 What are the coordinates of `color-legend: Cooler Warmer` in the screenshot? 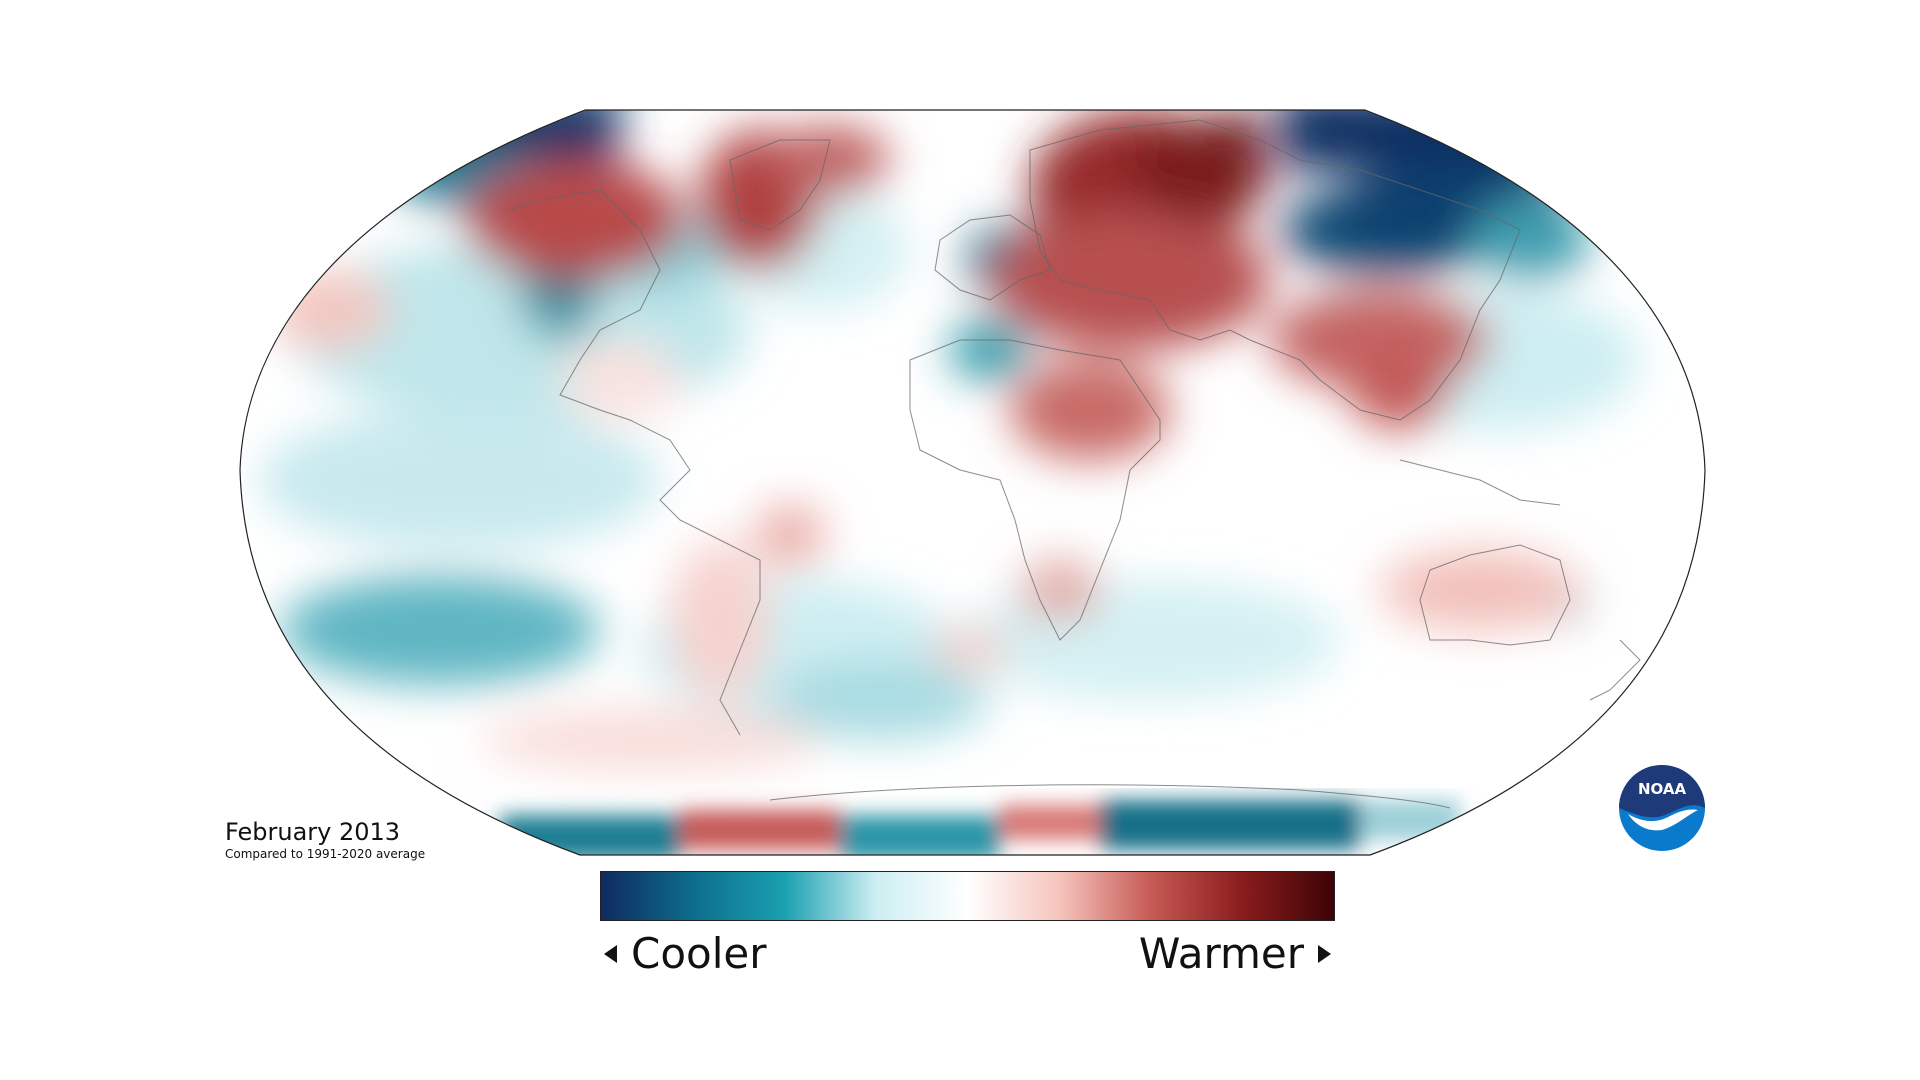 It's located at (967, 926).